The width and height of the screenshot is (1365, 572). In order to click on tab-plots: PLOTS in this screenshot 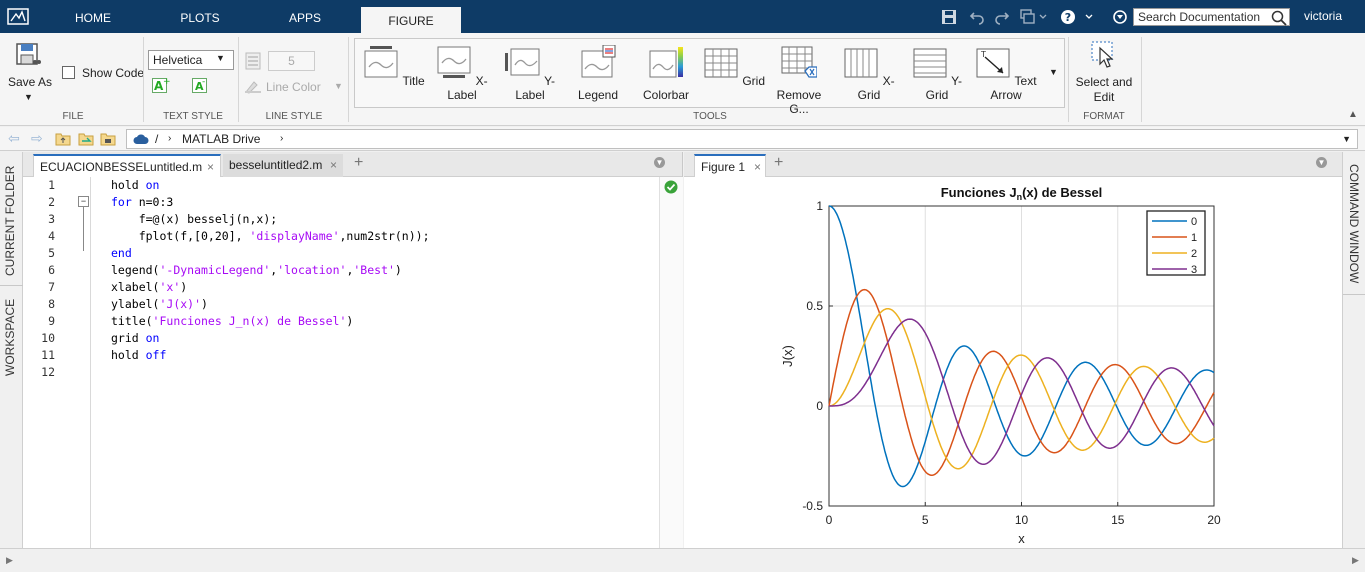, I will do `click(200, 18)`.